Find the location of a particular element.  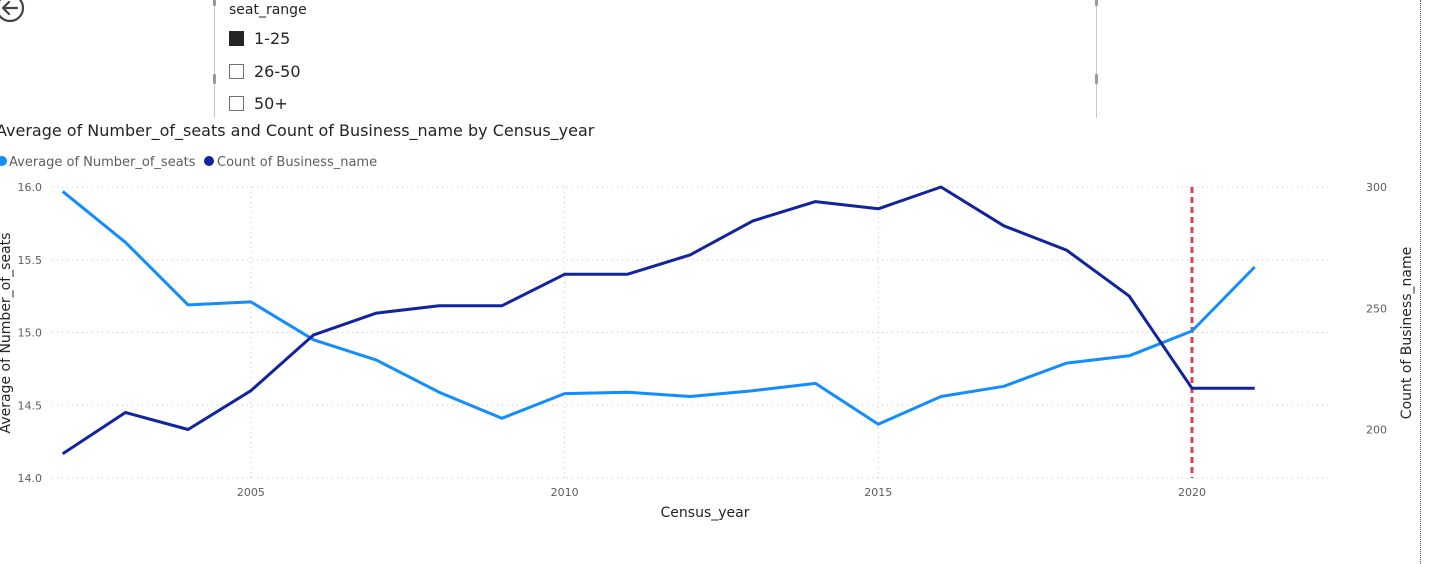

x-tick-label: 2010 is located at coordinates (565, 492).